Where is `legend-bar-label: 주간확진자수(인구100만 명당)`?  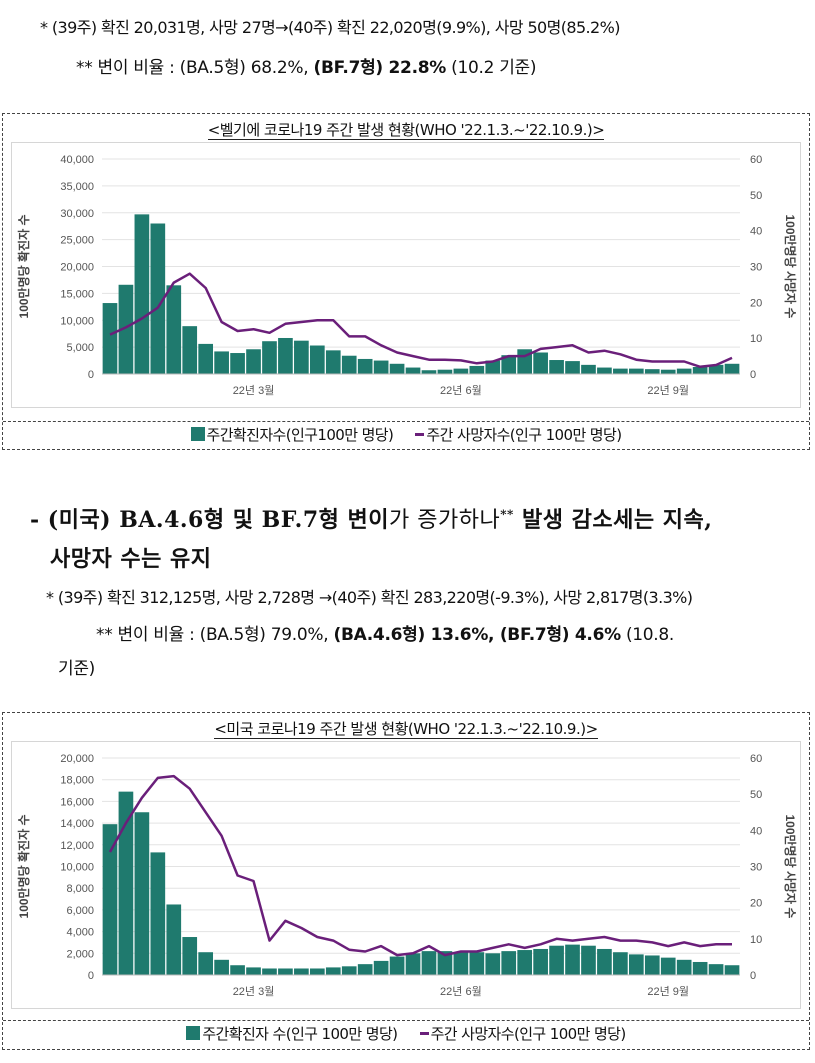
legend-bar-label: 주간확진자수(인구100만 명당) is located at coordinates (300, 435).